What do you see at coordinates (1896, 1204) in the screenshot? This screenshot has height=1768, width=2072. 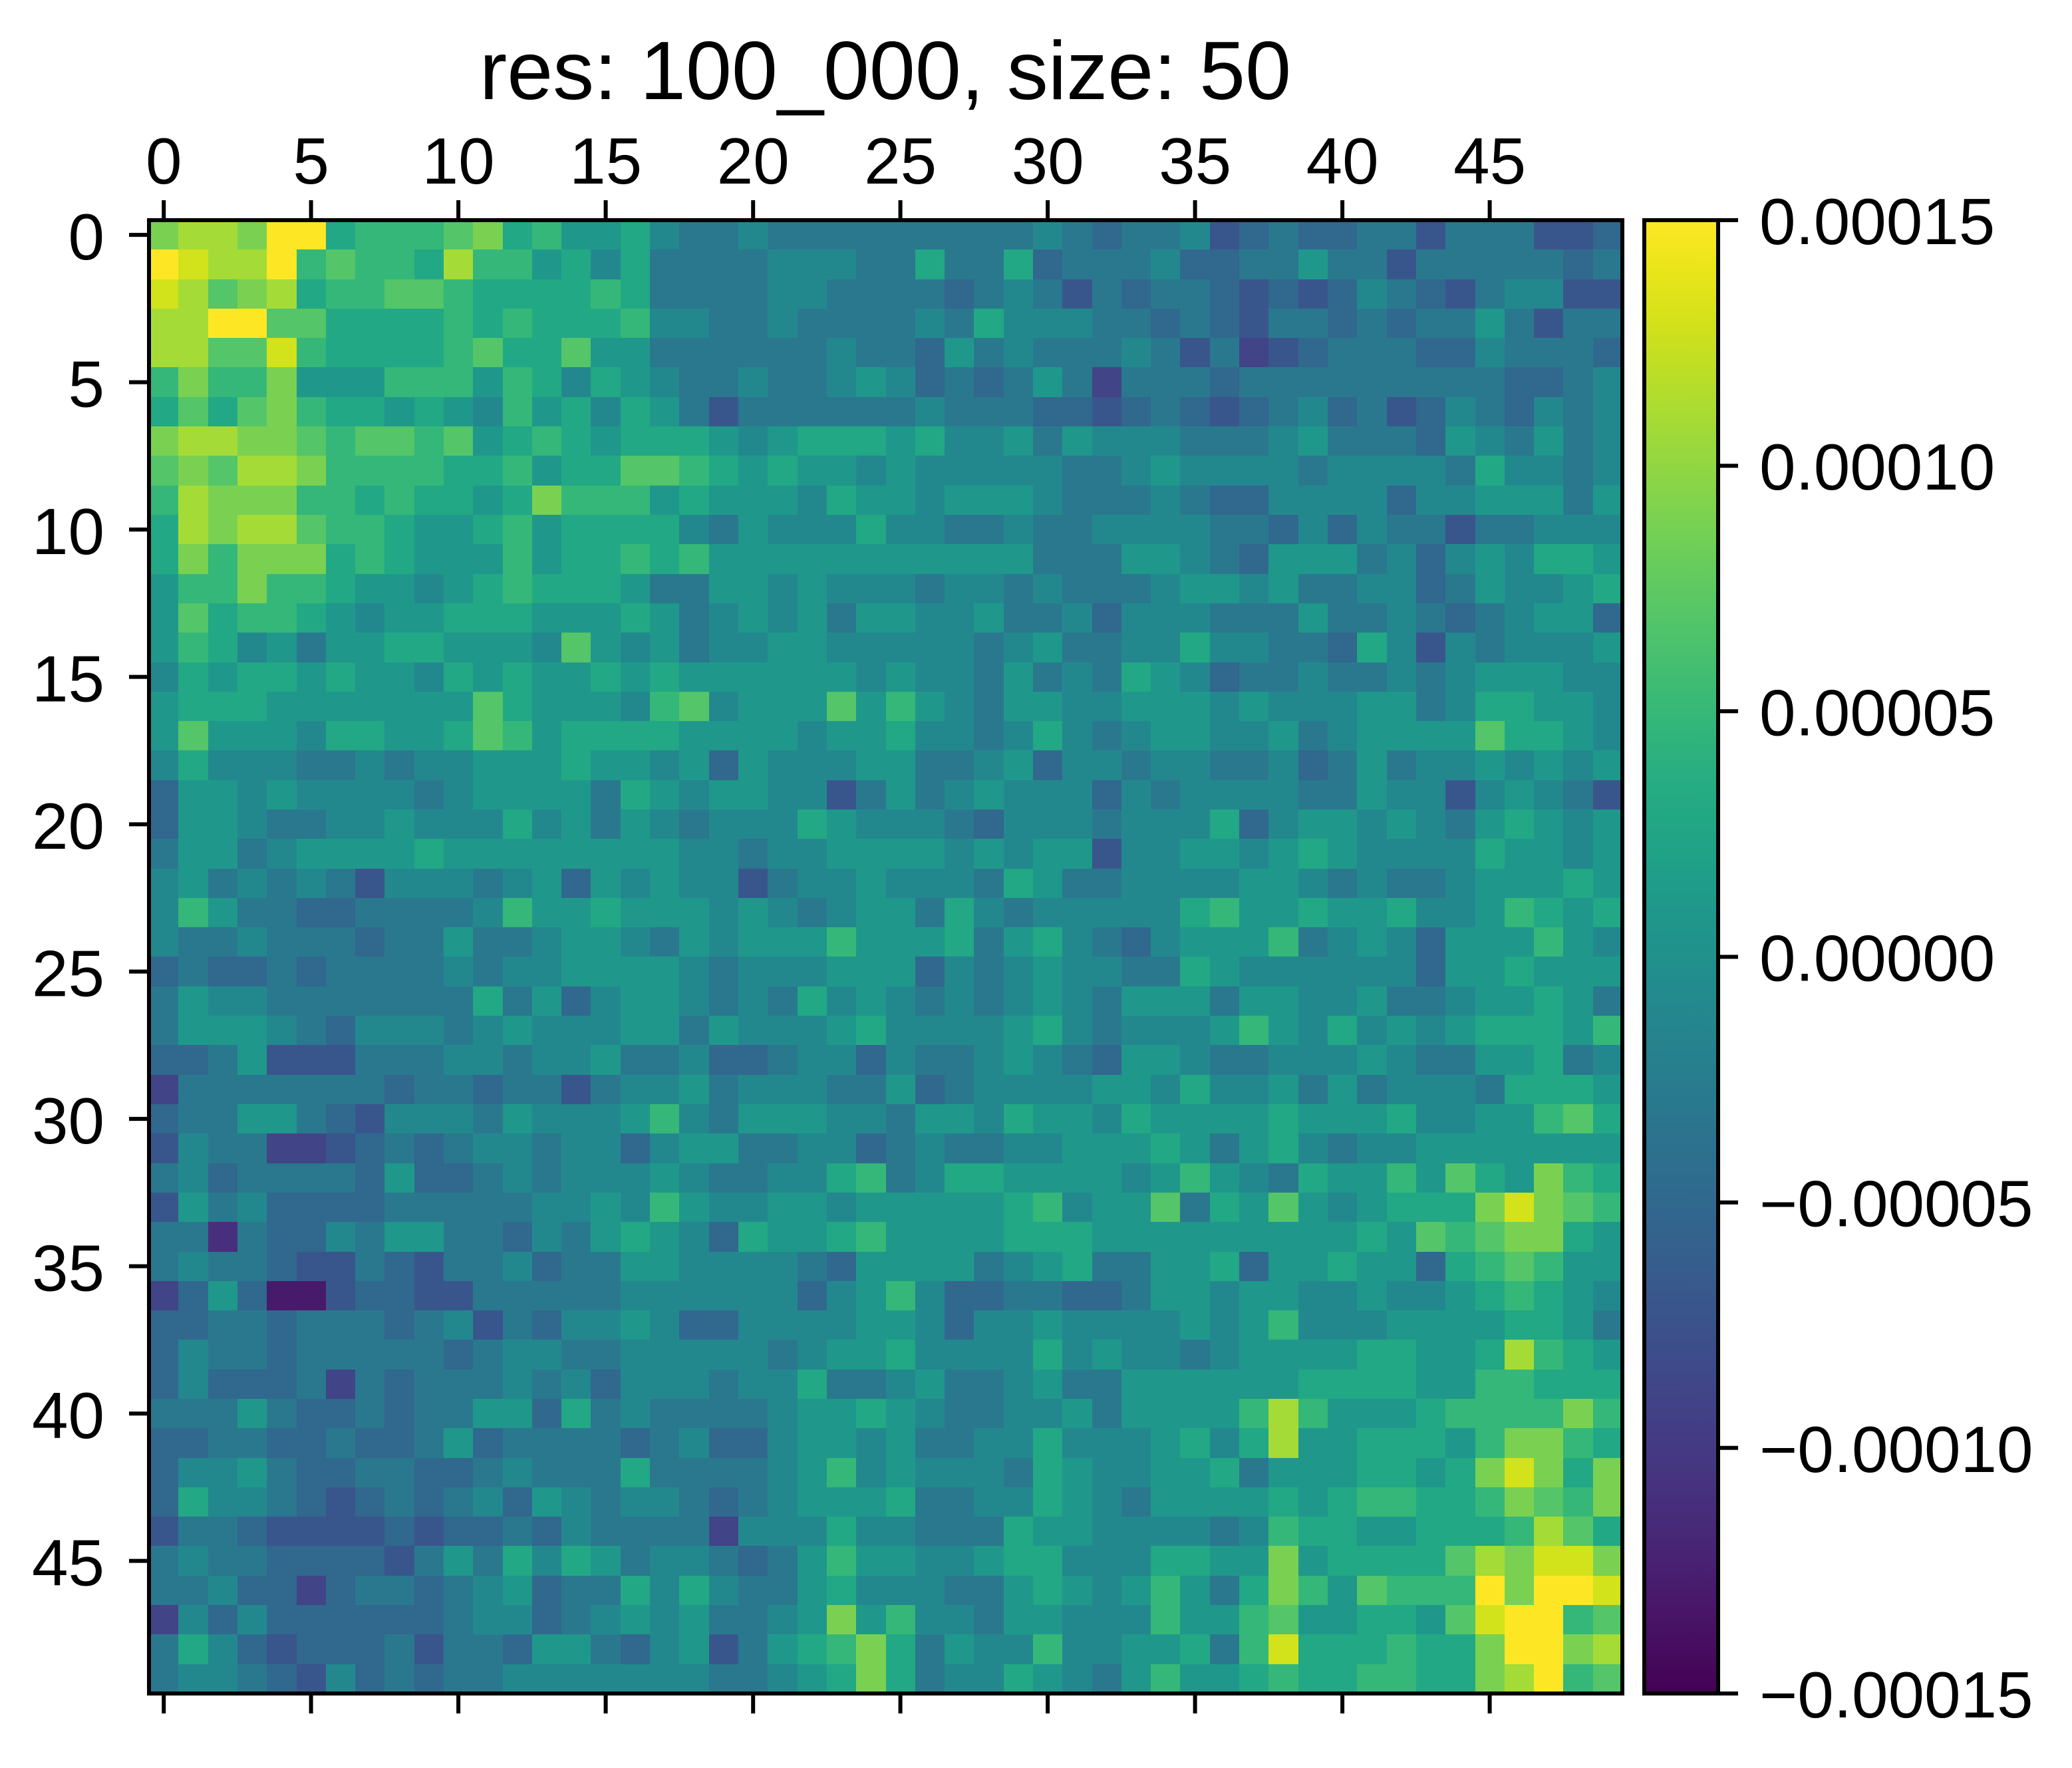 I see `svg-text: −0.00005` at bounding box center [1896, 1204].